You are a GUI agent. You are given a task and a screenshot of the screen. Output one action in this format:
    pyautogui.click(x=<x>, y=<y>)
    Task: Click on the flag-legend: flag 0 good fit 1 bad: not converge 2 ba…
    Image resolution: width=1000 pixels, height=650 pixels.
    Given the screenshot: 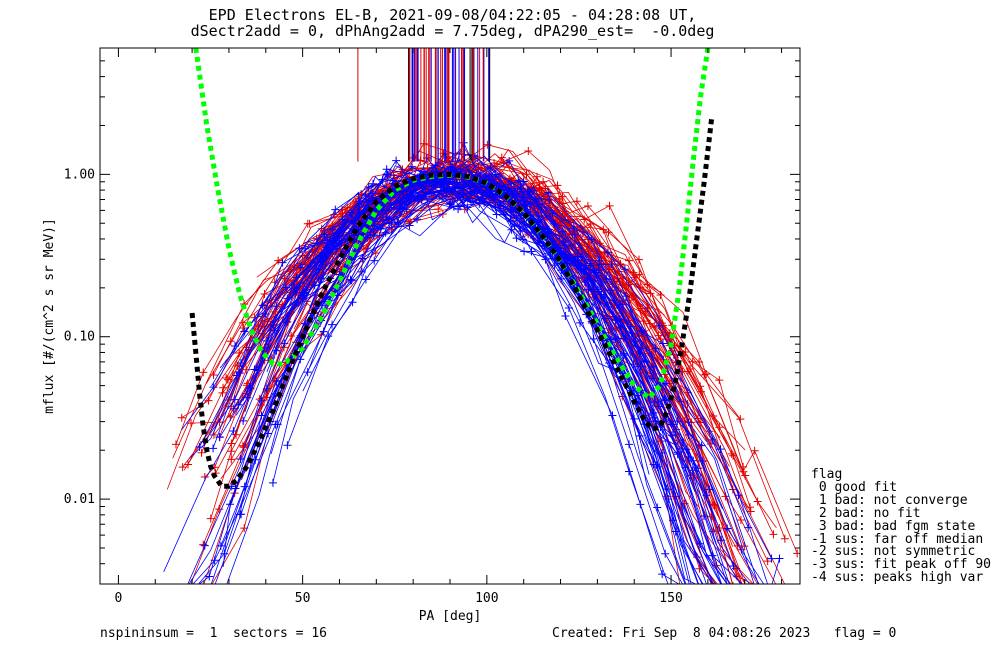 What is the action you would take?
    pyautogui.click(x=901, y=526)
    